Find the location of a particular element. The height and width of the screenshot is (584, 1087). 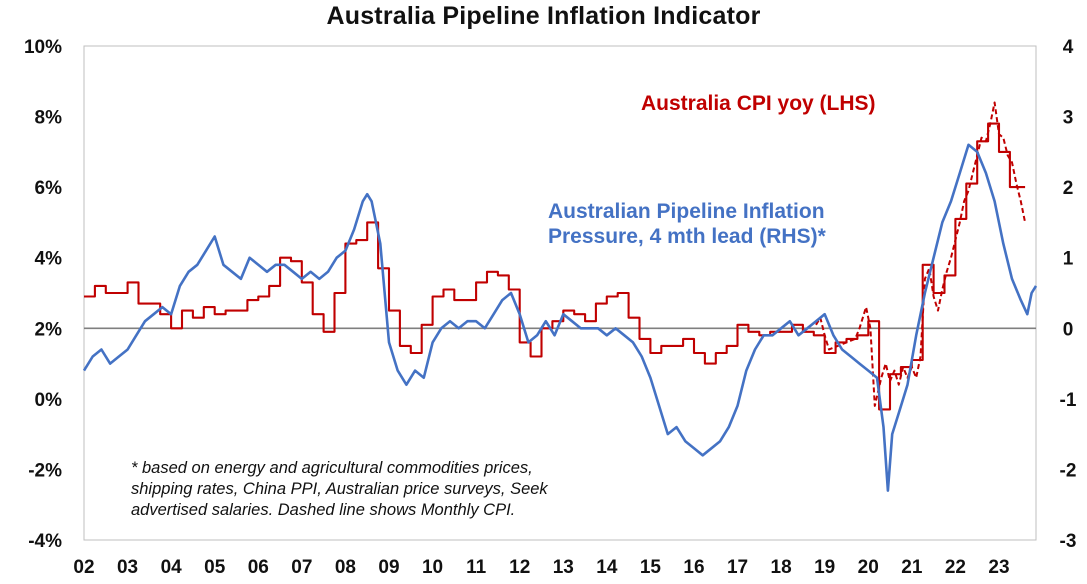

pipeline-label-line1: Australian Pipeline Inflation is located at coordinates (686, 211).